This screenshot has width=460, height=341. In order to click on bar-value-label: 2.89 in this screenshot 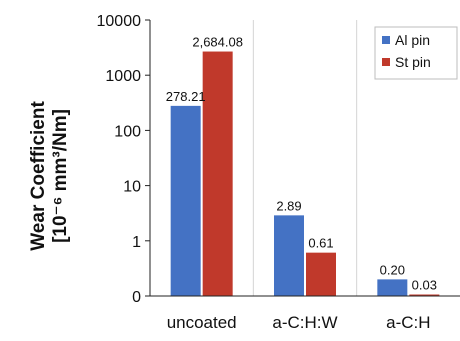, I will do `click(288, 205)`.